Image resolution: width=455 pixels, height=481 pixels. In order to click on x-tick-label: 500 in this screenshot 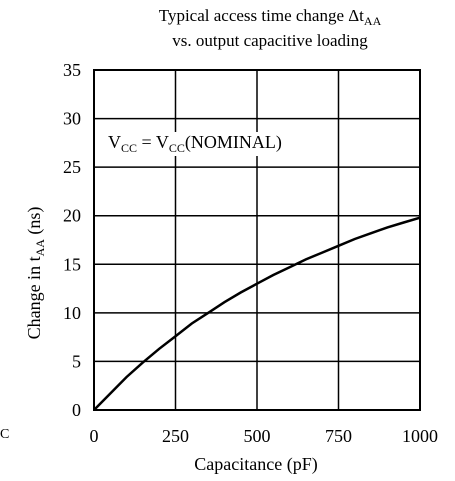, I will do `click(257, 436)`.